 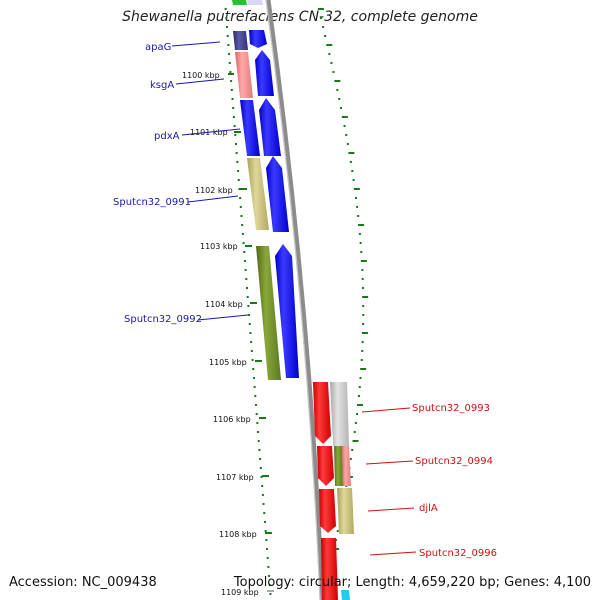 I want to click on cog-block-cyan, so click(x=345, y=595).